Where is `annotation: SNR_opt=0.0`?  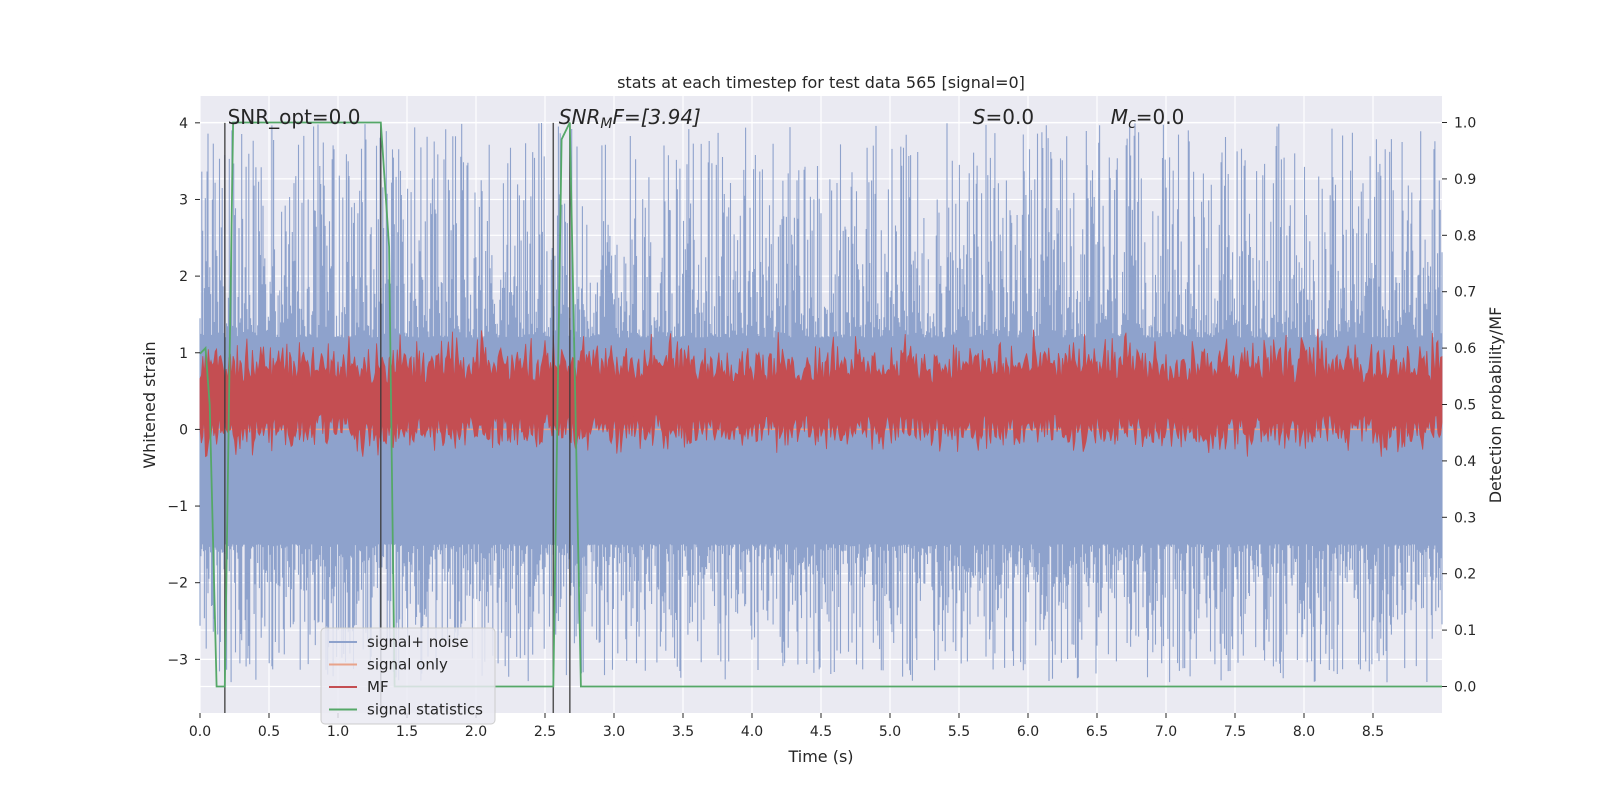
annotation: SNR_opt=0.0 is located at coordinates (294, 117).